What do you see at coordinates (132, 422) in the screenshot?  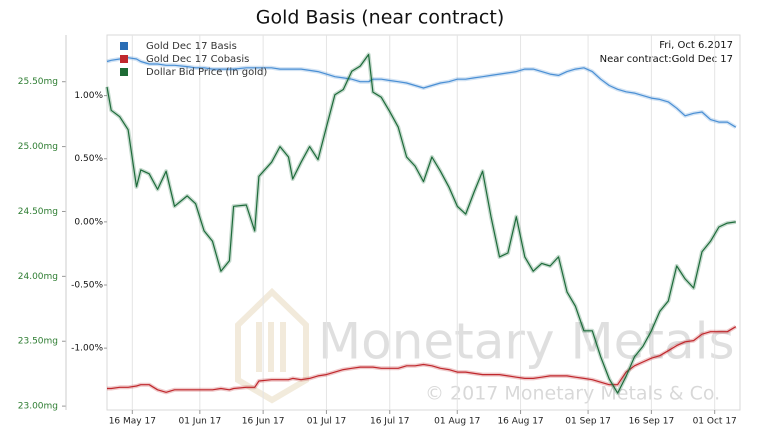 I see `x-tick-label: 16 May 17` at bounding box center [132, 422].